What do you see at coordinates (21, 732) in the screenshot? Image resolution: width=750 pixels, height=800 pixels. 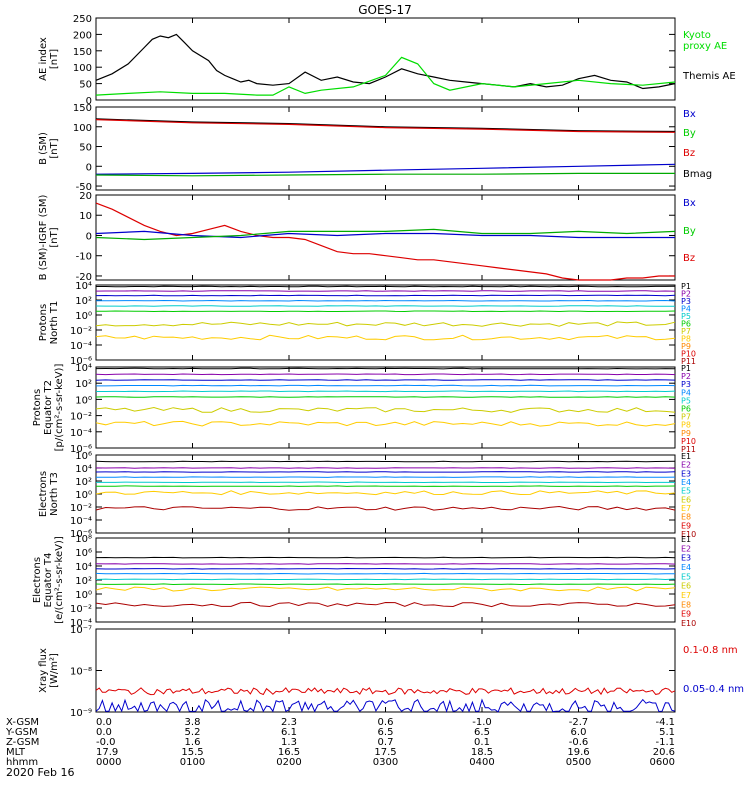 I see `x-axis-row-label: Y-GSM` at bounding box center [21, 732].